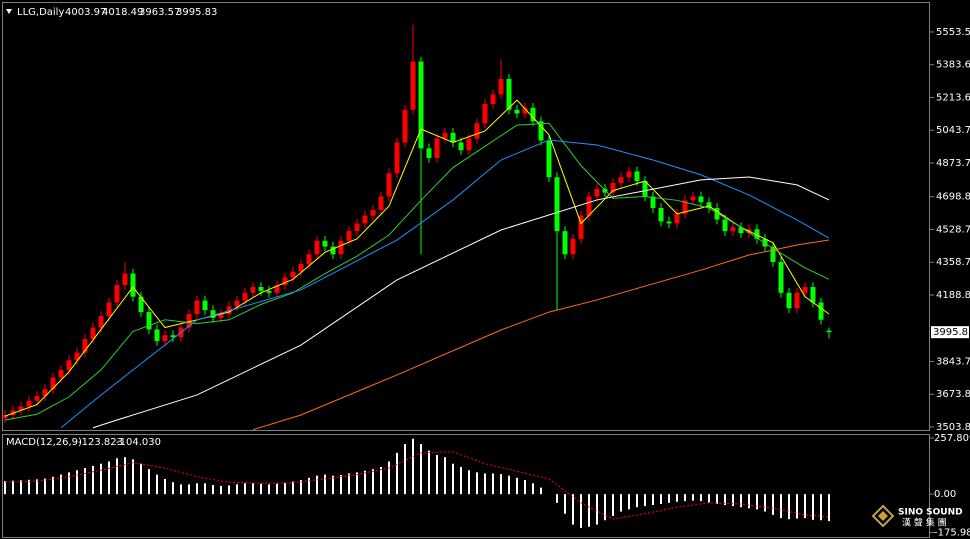 The image size is (970, 539). What do you see at coordinates (122, 12) in the screenshot?
I see `last-high: 4018.49` at bounding box center [122, 12].